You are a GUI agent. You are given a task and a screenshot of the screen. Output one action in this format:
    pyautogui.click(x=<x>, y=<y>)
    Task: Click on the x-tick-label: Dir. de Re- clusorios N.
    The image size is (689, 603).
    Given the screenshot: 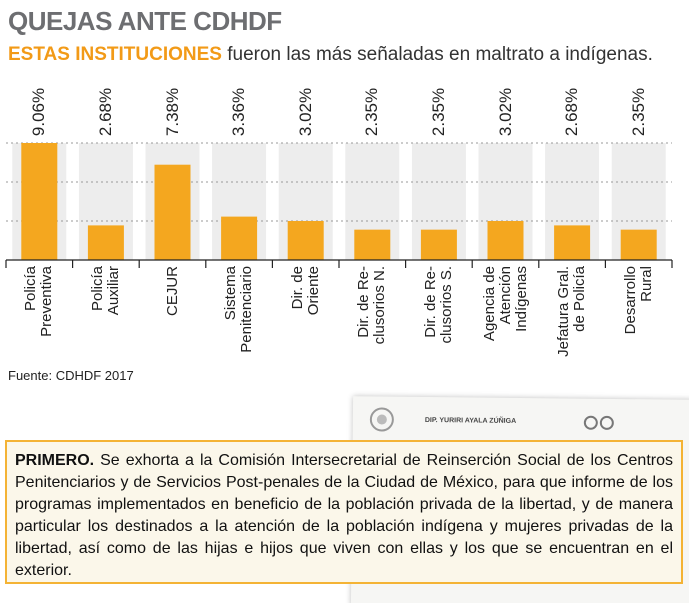 What is the action you would take?
    pyautogui.click(x=372, y=305)
    